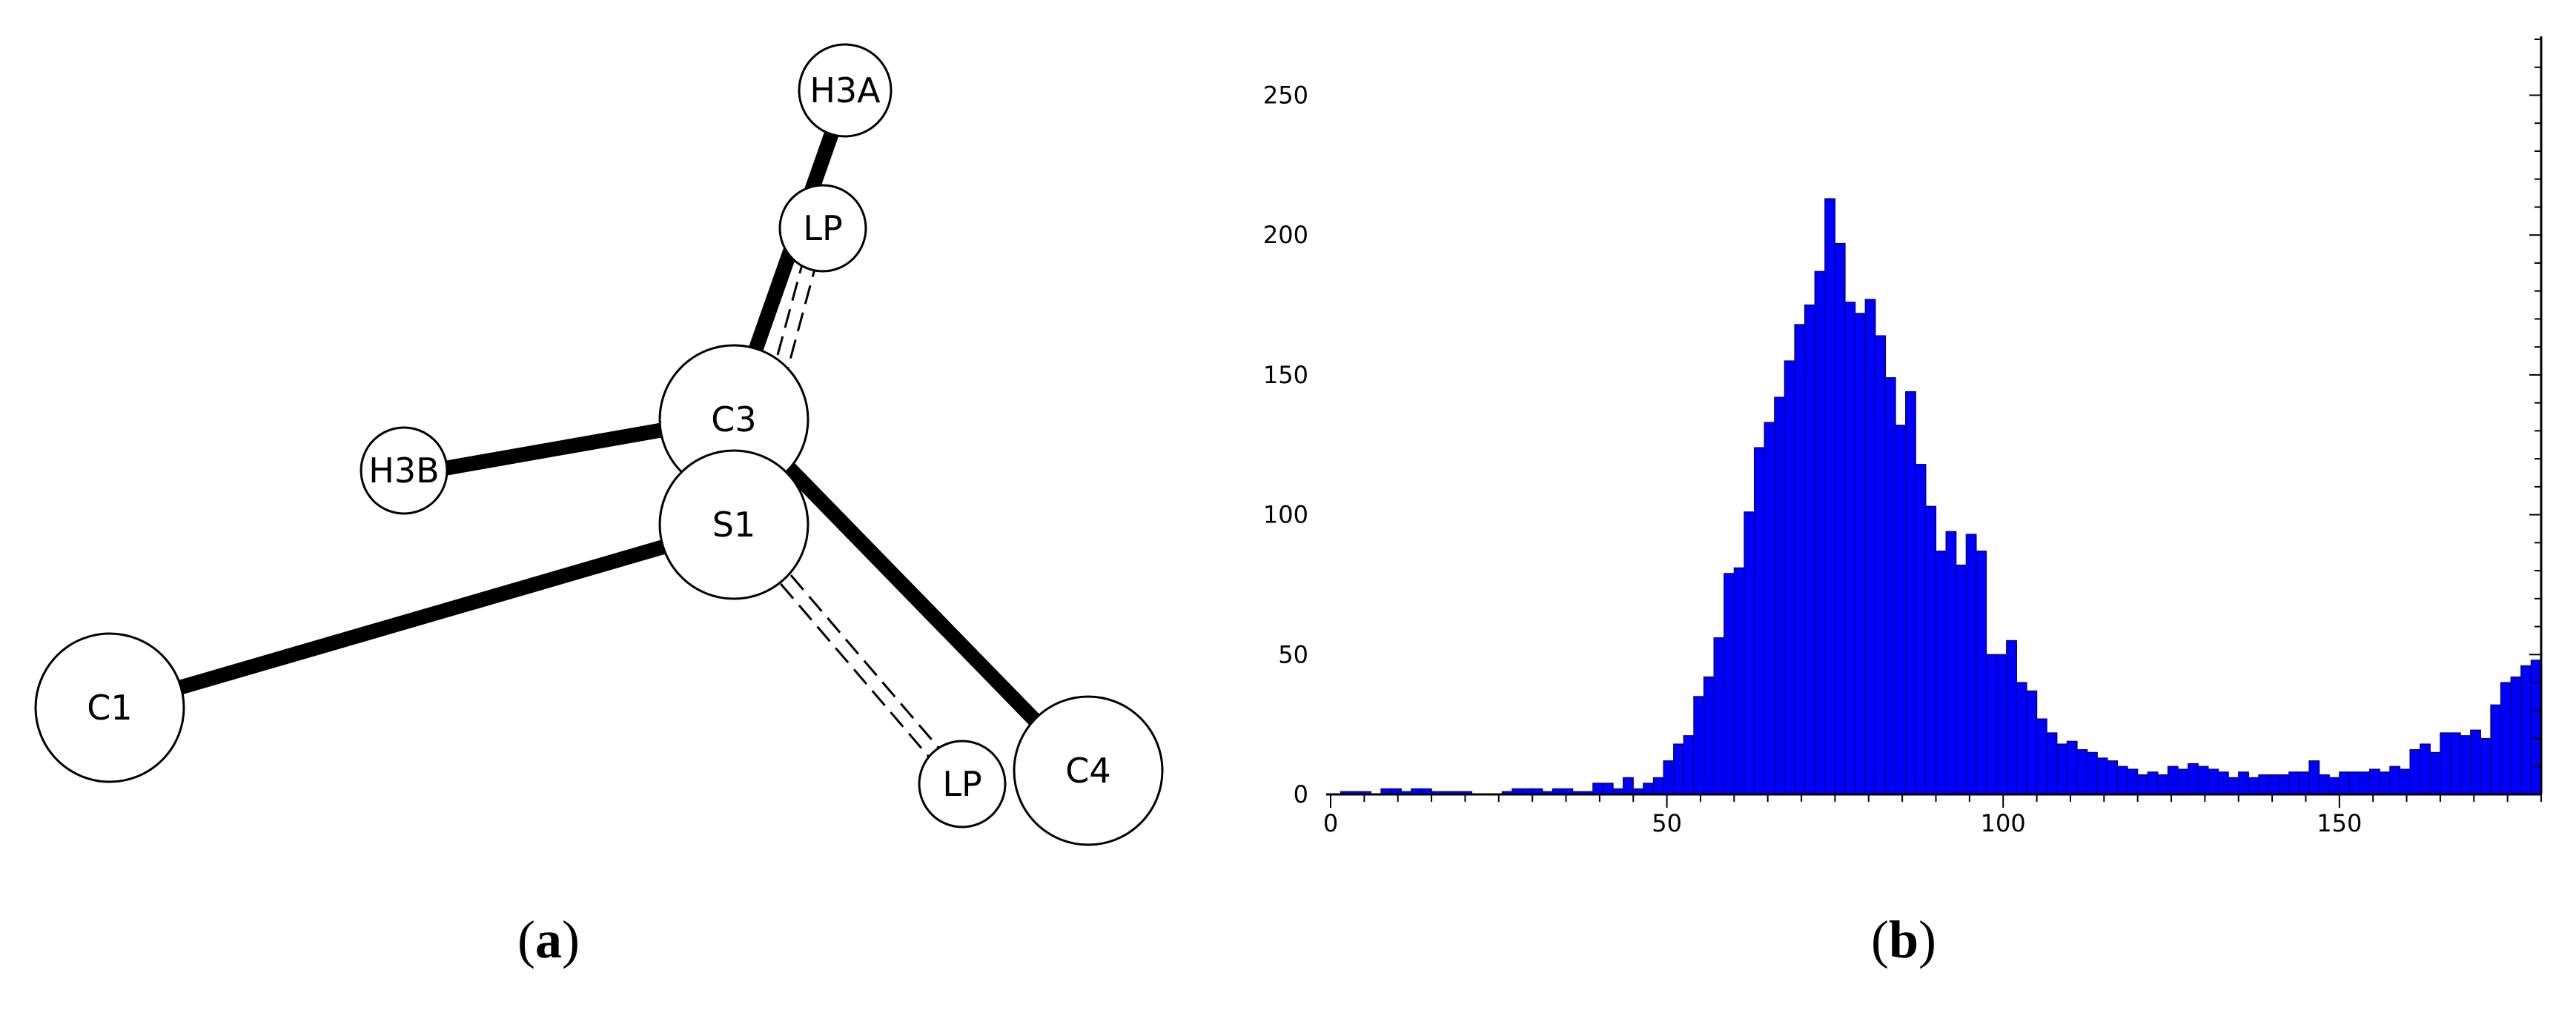 Image resolution: width=2576 pixels, height=1013 pixels. I want to click on atom-label: C3, so click(733, 419).